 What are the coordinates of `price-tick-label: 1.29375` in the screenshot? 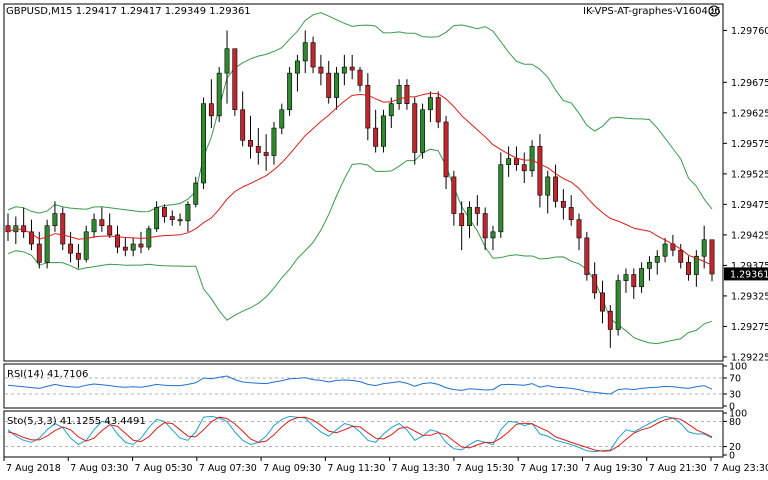 It's located at (749, 266).